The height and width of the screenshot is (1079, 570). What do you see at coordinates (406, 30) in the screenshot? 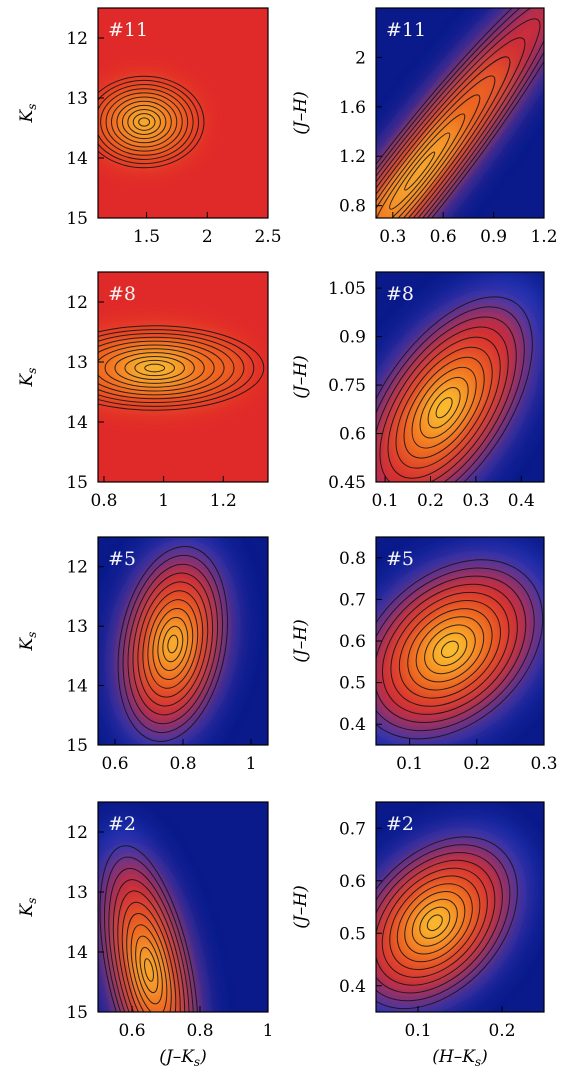
I see `panel-tag: #11` at bounding box center [406, 30].